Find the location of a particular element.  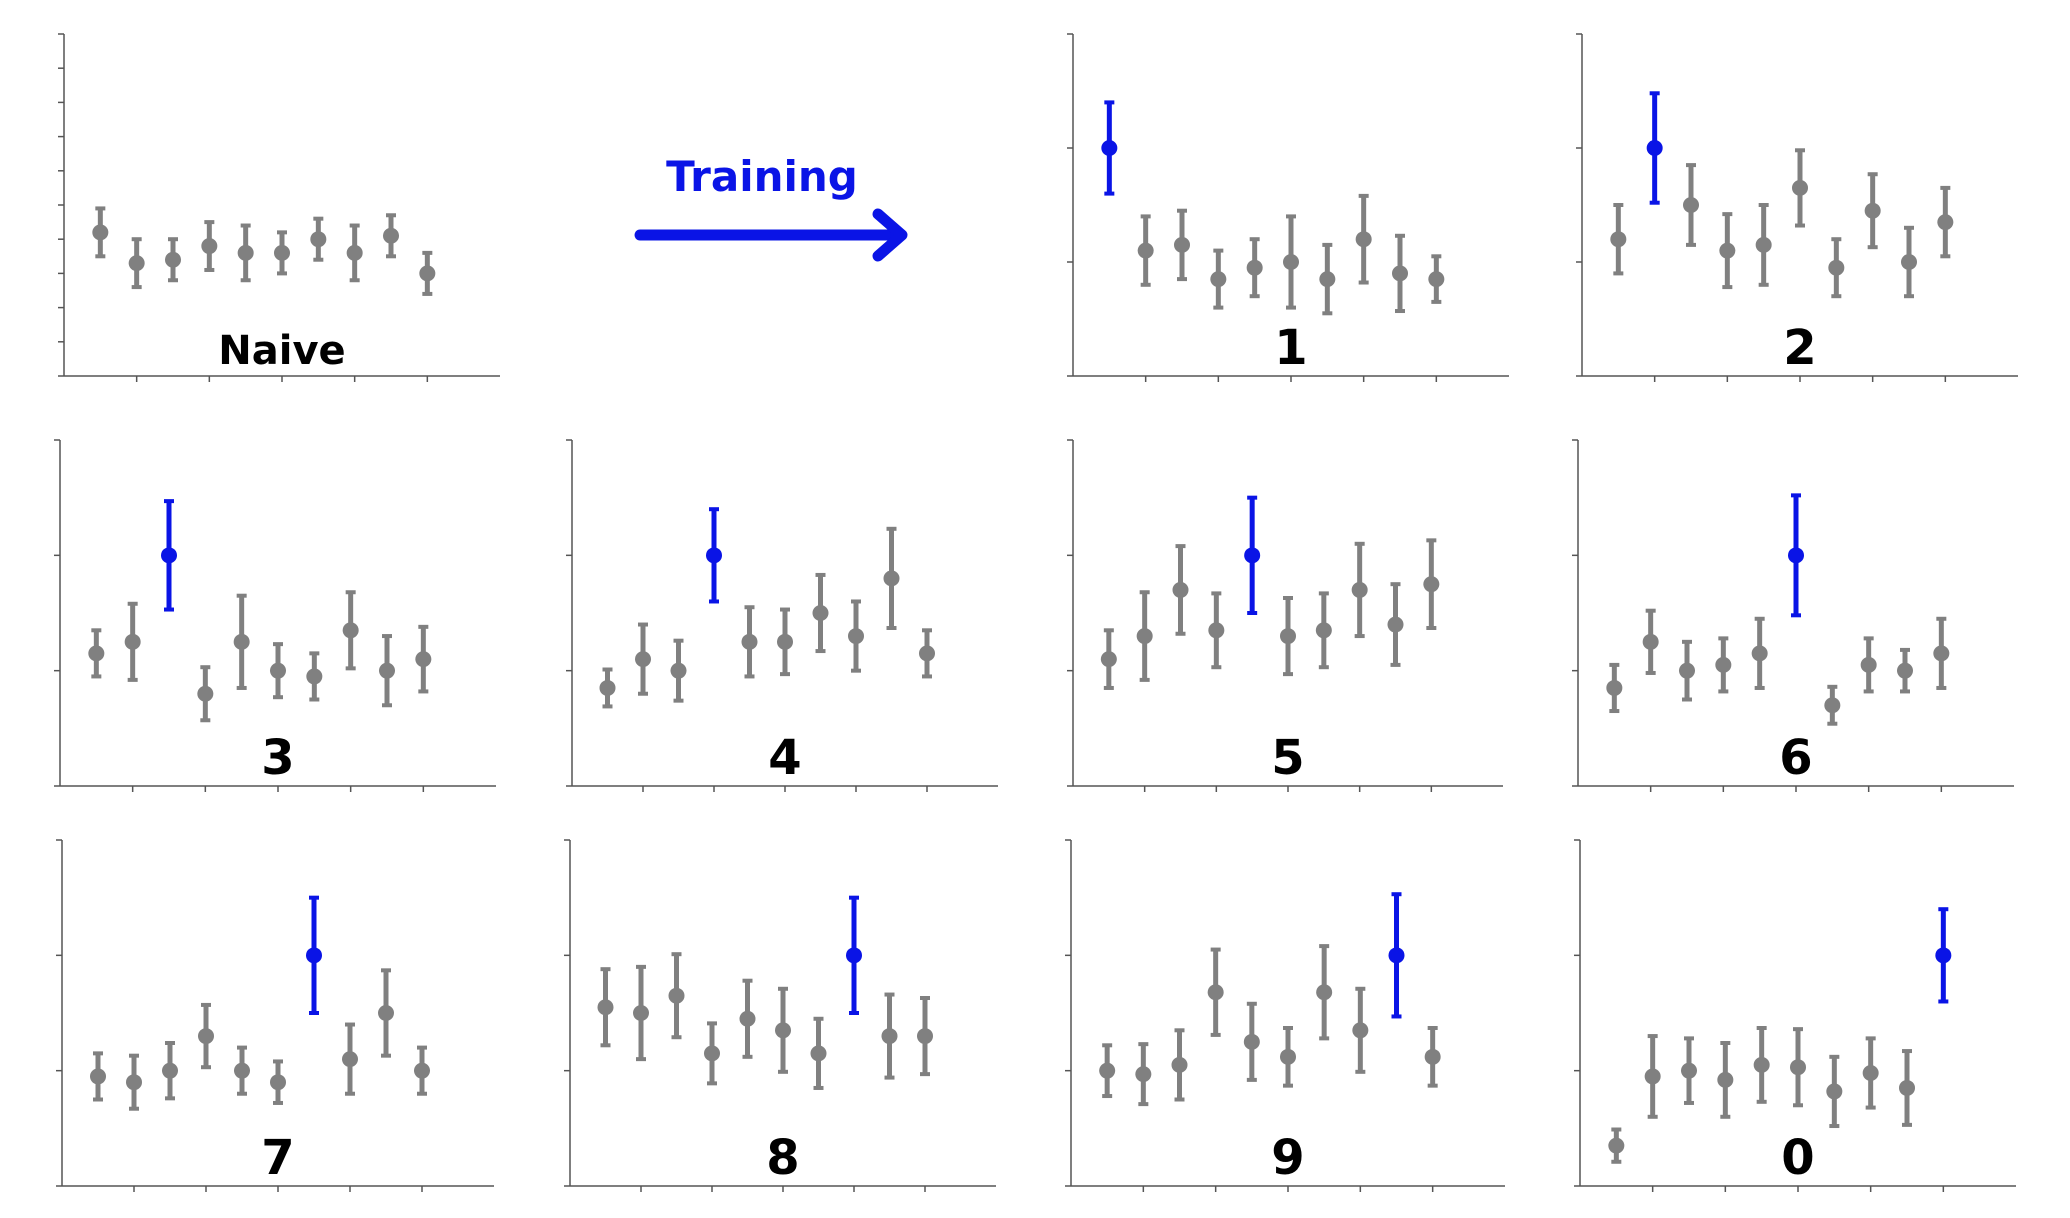

panel-digit-8: 8 is located at coordinates (780, 1015).